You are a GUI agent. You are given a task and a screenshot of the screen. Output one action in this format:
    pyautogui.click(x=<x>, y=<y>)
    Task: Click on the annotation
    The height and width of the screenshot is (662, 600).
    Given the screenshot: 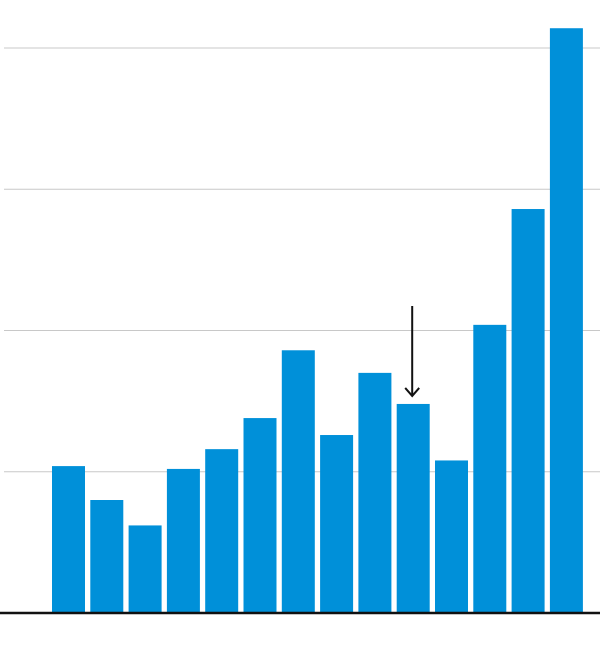 What is the action you would take?
    pyautogui.click(x=412, y=351)
    